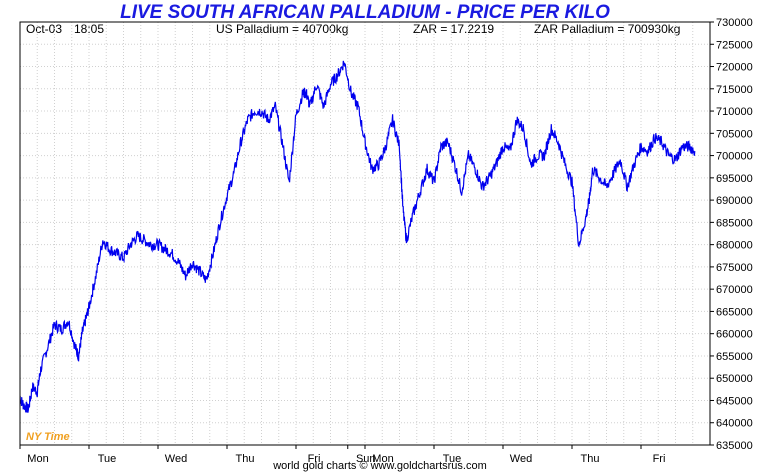 The width and height of the screenshot is (760, 475). Describe the element at coordinates (734, 246) in the screenshot. I see `y-tick-label: 680000` at that location.